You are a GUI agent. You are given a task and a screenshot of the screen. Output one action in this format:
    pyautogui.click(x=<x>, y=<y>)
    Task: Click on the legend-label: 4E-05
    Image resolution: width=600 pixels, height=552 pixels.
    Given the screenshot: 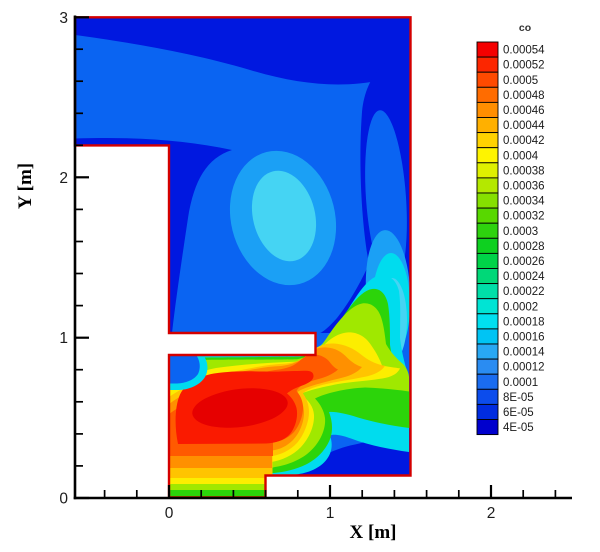 What is the action you would take?
    pyautogui.click(x=518, y=428)
    